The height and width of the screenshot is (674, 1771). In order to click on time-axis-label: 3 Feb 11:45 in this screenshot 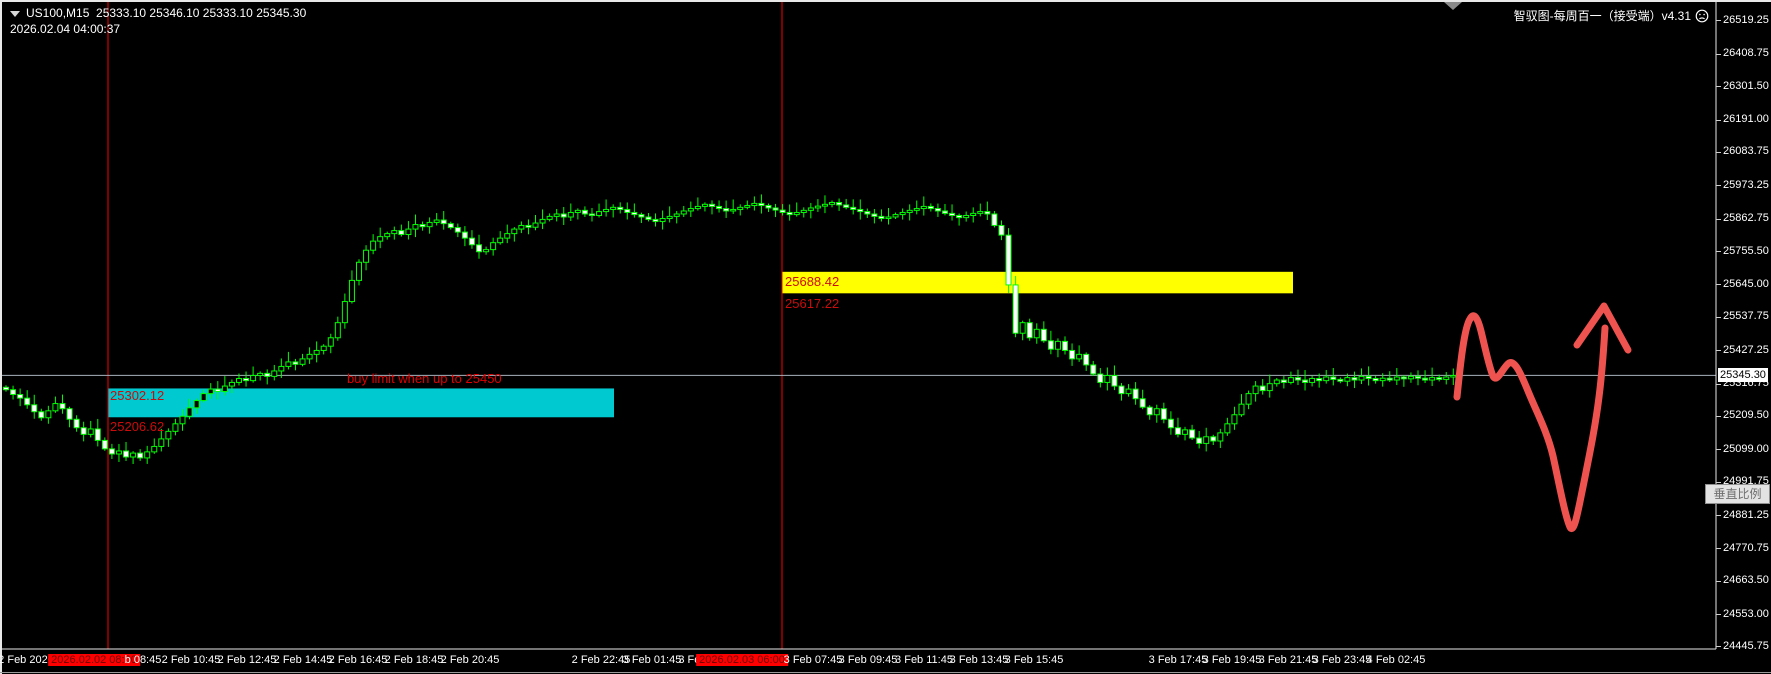, I will do `click(924, 660)`.